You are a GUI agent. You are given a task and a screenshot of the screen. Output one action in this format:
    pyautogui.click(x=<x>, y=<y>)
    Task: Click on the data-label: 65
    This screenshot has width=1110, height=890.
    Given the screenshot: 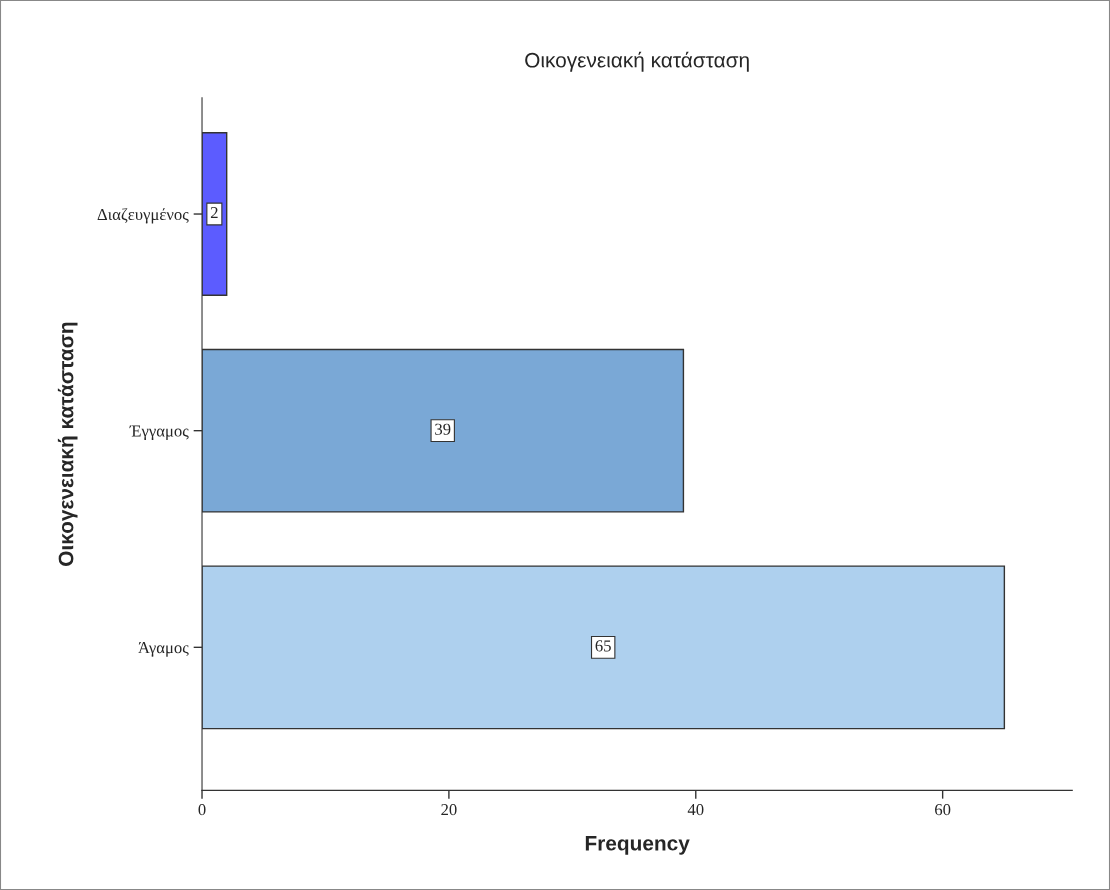 What is the action you would take?
    pyautogui.click(x=603, y=646)
    